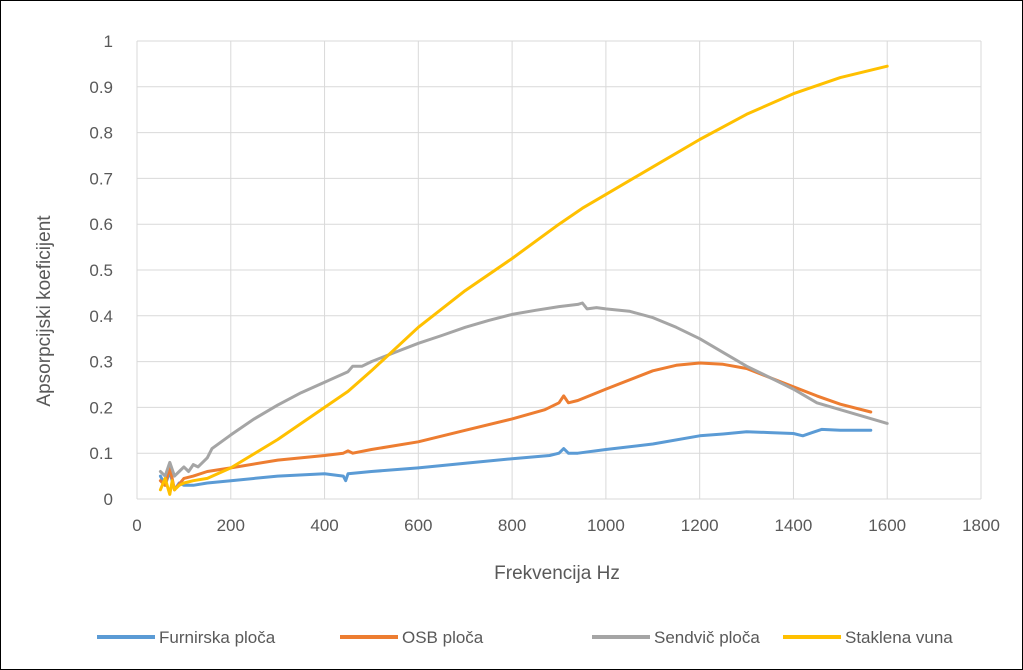 The width and height of the screenshot is (1023, 670). What do you see at coordinates (700, 525) in the screenshot?
I see `x-tick-label: 1200` at bounding box center [700, 525].